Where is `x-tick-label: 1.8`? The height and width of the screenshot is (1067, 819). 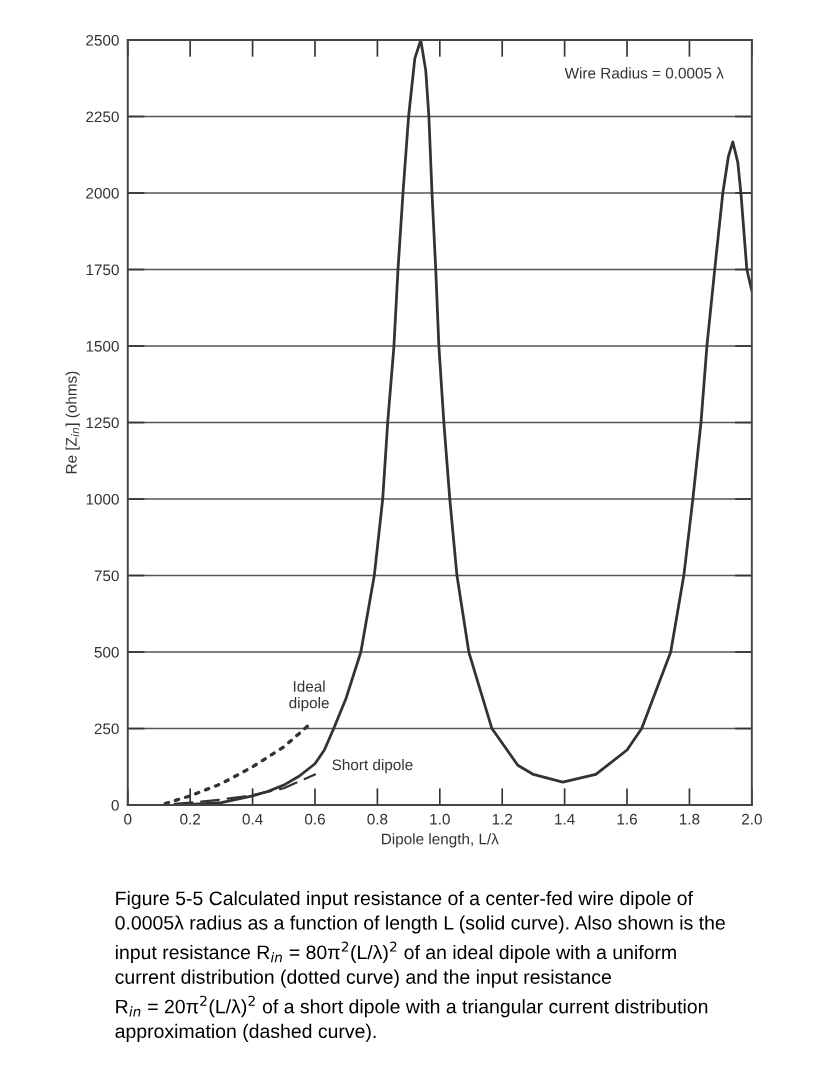 x-tick-label: 1.8 is located at coordinates (689, 819).